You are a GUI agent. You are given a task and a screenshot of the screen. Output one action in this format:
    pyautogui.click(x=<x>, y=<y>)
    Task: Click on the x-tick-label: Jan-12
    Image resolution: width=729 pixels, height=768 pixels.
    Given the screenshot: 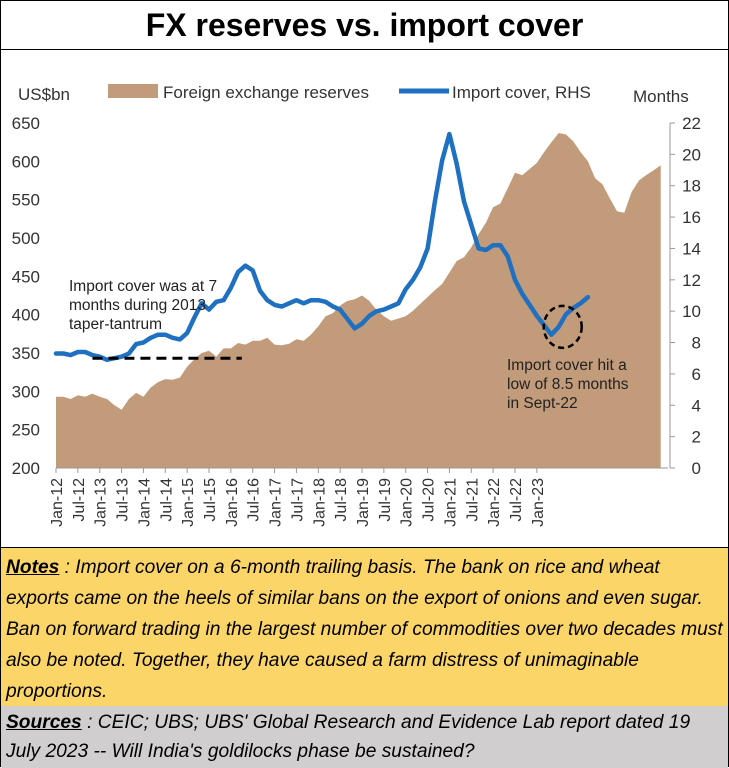 What is the action you would take?
    pyautogui.click(x=57, y=502)
    